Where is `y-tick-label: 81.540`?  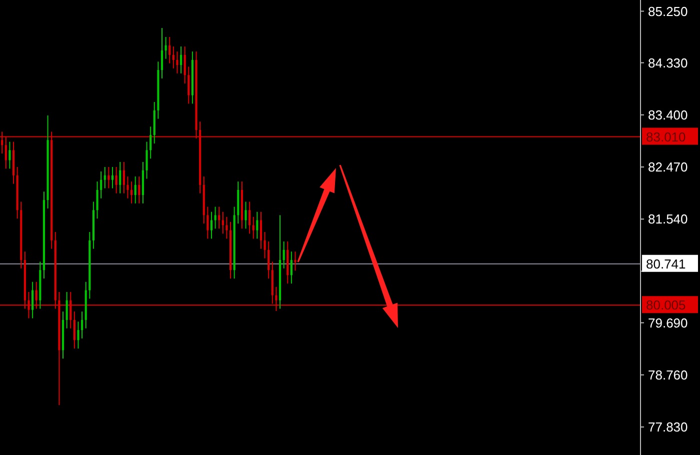 y-tick-label: 81.540 is located at coordinates (668, 219).